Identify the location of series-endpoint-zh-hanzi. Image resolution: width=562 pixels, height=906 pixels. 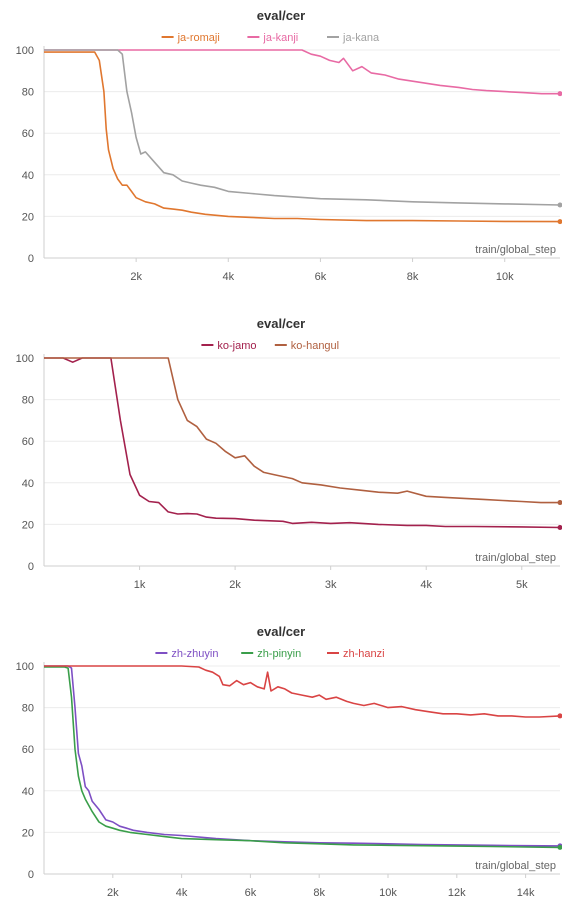
(560, 715).